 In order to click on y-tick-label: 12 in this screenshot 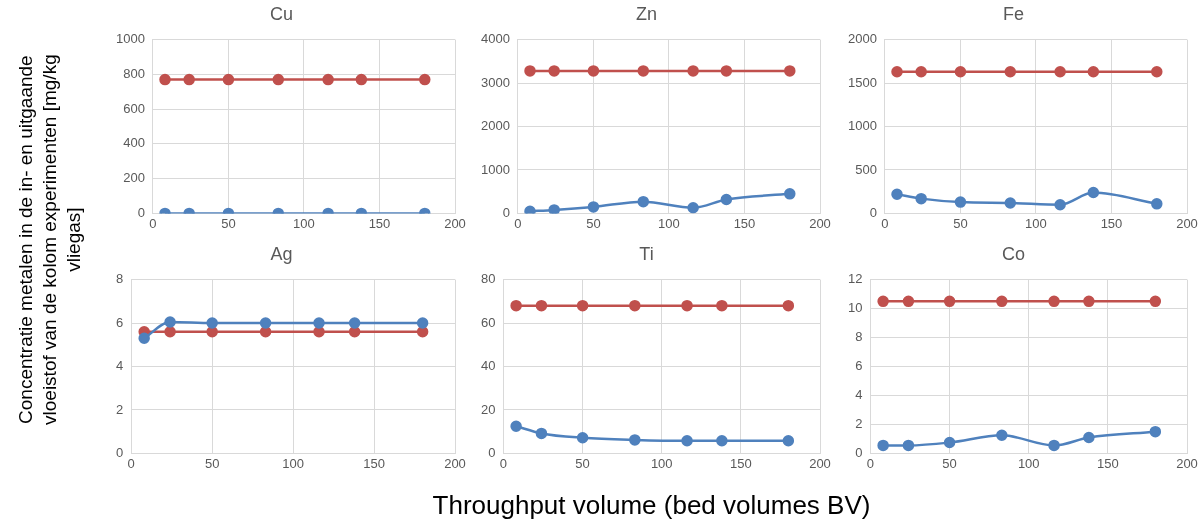, I will do `click(855, 279)`.